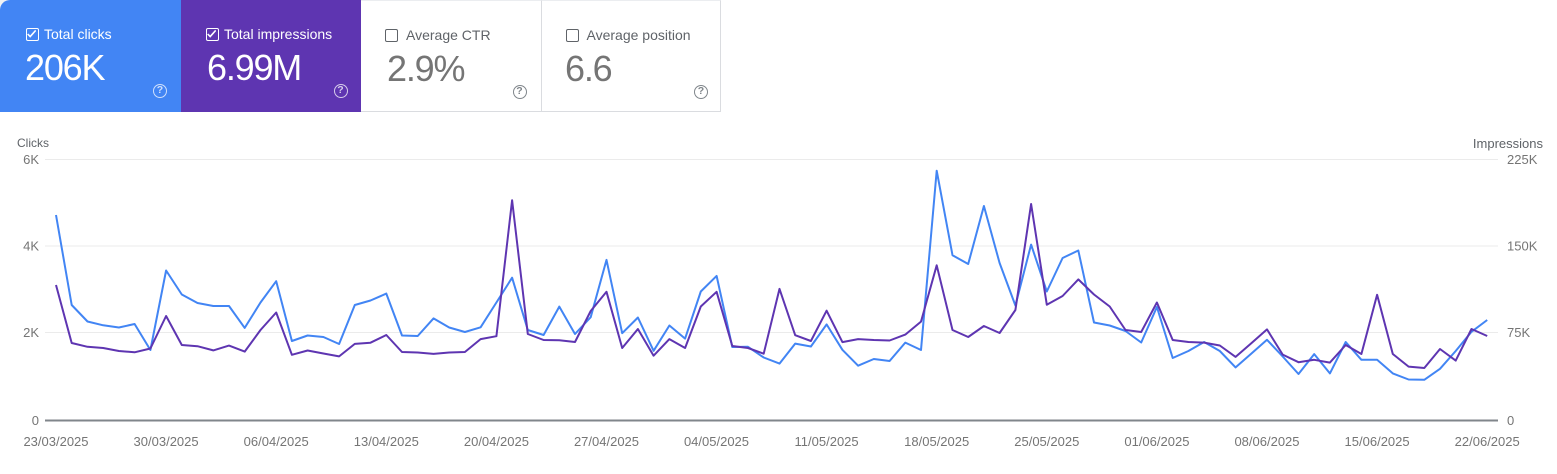  I want to click on svg-text: 08/06/2025, so click(1266, 441).